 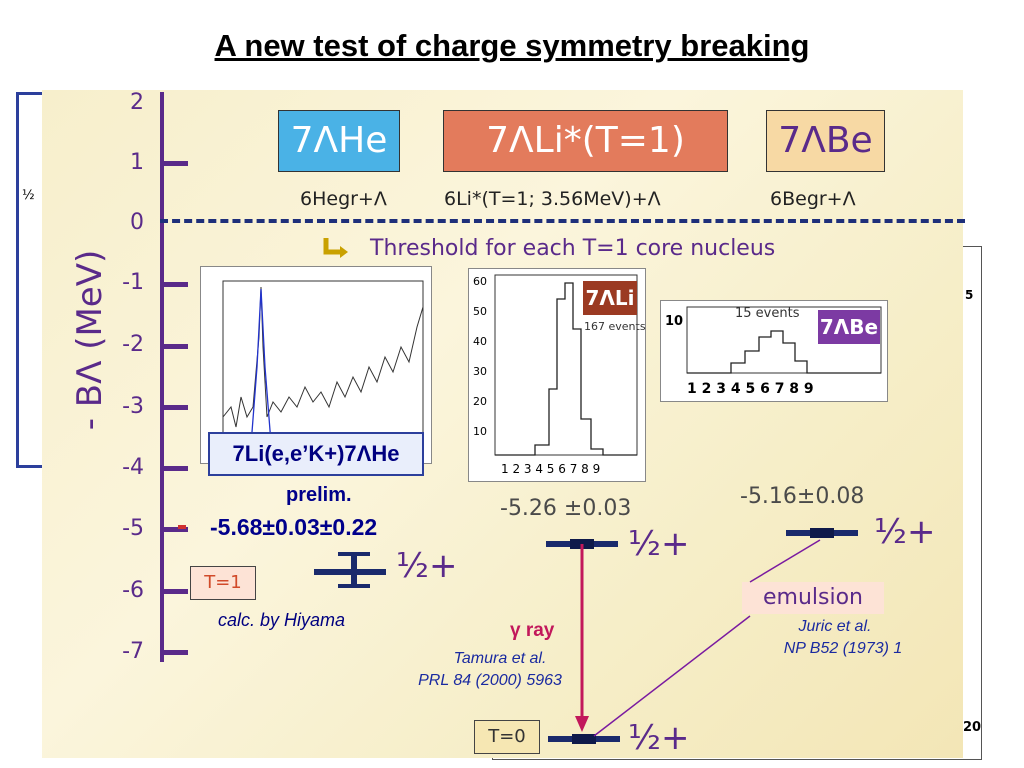 I want to click on core-label-be: 6Begr+Λ, so click(x=813, y=199).